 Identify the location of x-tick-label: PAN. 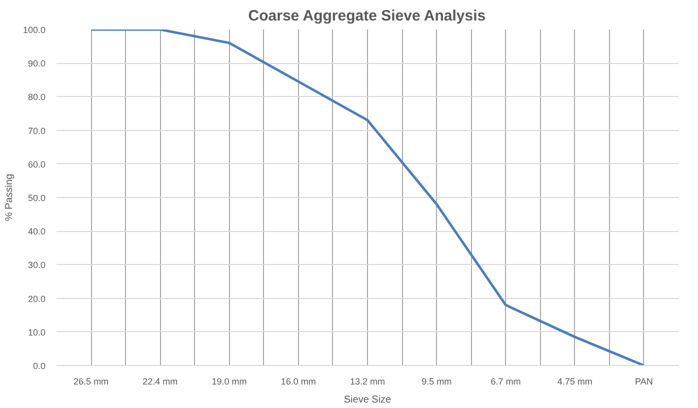
(644, 381).